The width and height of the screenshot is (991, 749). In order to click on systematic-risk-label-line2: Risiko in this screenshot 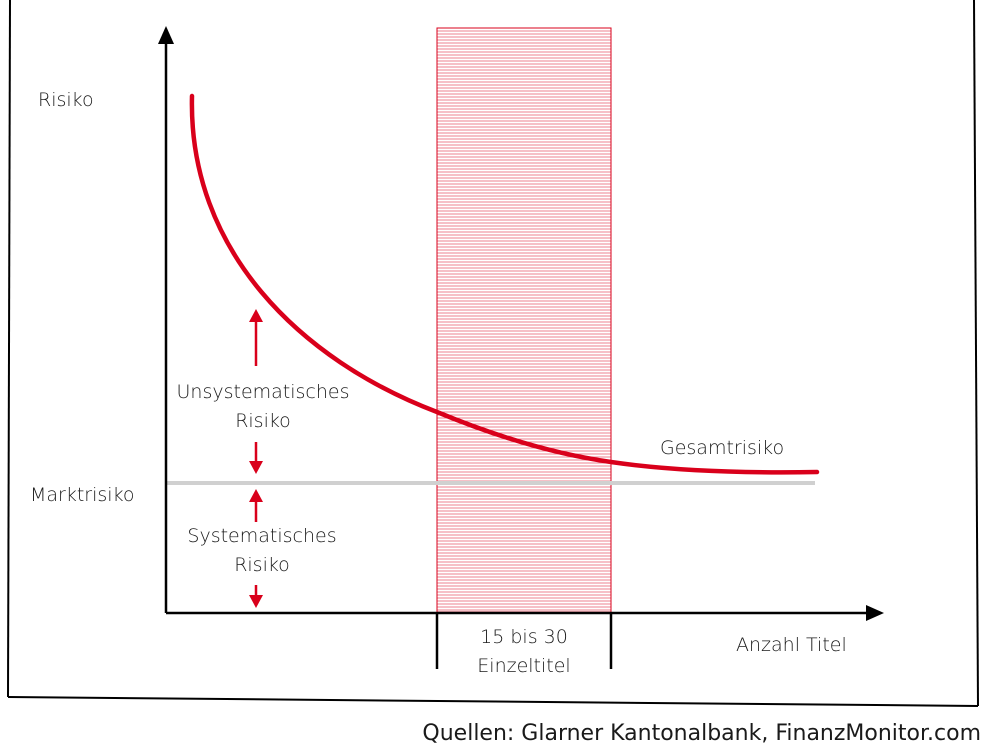, I will do `click(262, 565)`.